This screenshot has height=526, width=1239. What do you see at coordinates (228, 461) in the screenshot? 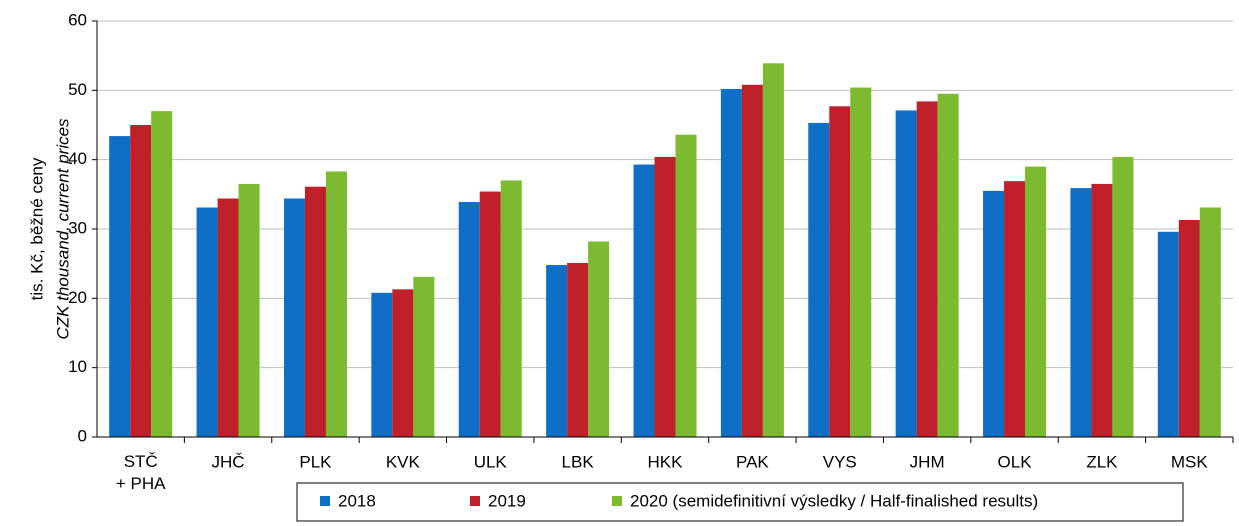
I see `x-tick-label: JHČ` at bounding box center [228, 461].